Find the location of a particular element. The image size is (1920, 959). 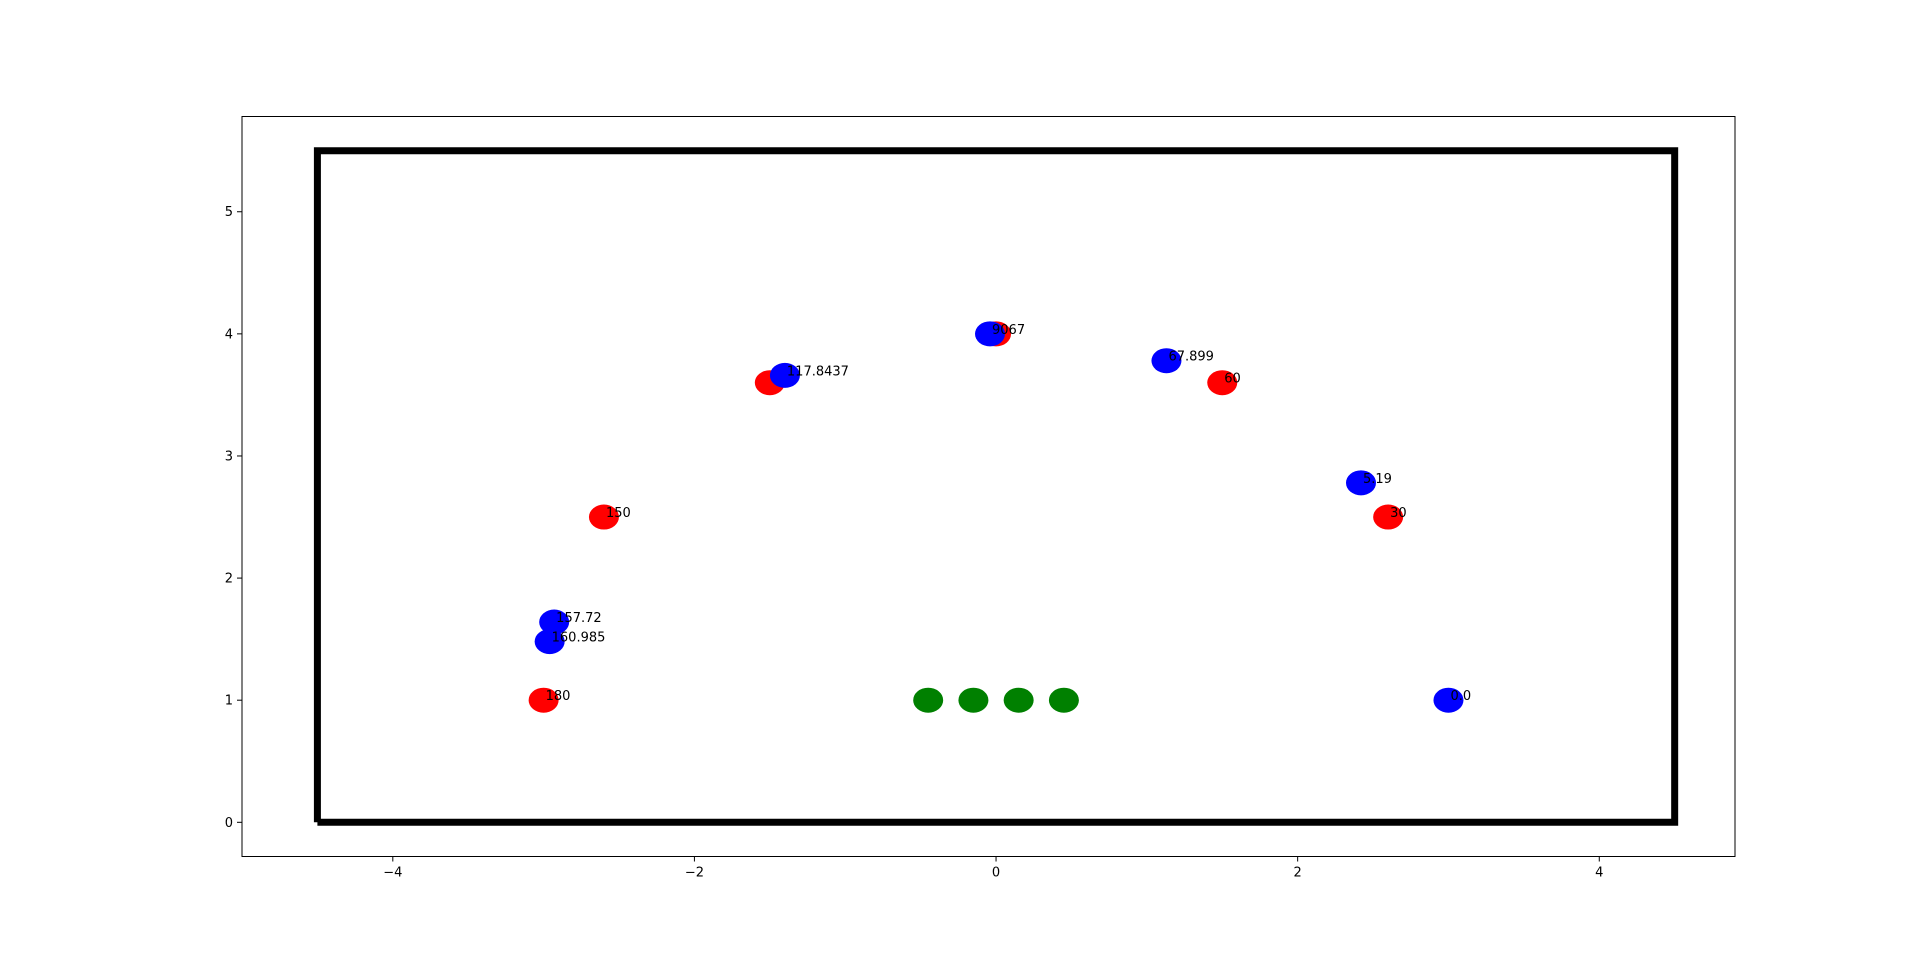

y-tick-label: 2 is located at coordinates (229, 579).